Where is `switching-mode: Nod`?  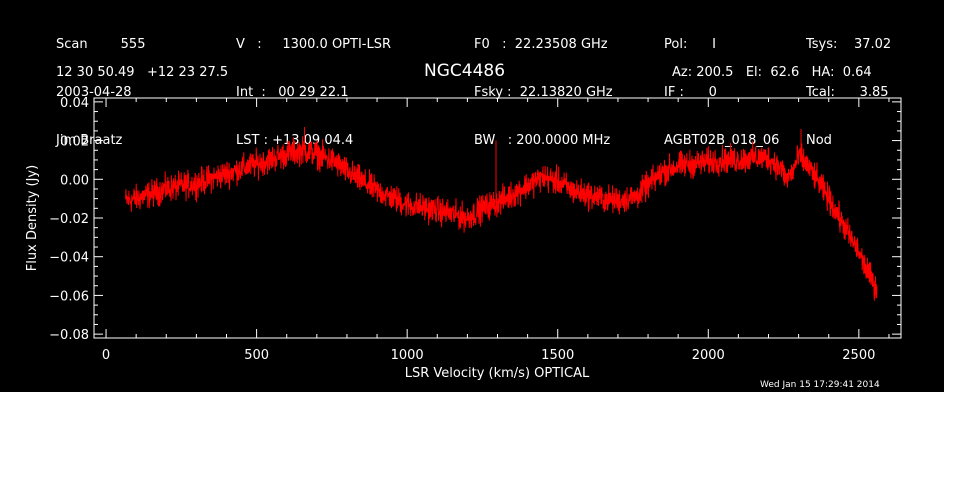
switching-mode: Nod is located at coordinates (819, 140).